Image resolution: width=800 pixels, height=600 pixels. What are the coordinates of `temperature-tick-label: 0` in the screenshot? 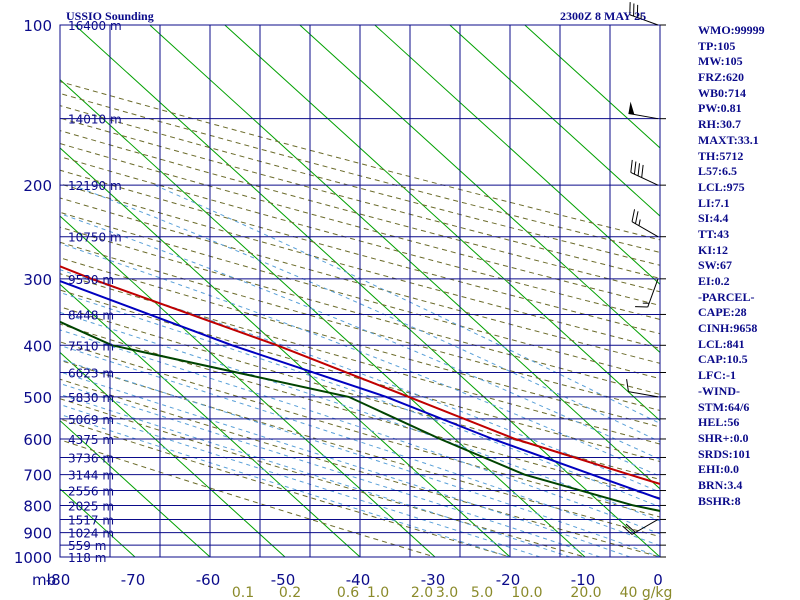 It's located at (658, 580).